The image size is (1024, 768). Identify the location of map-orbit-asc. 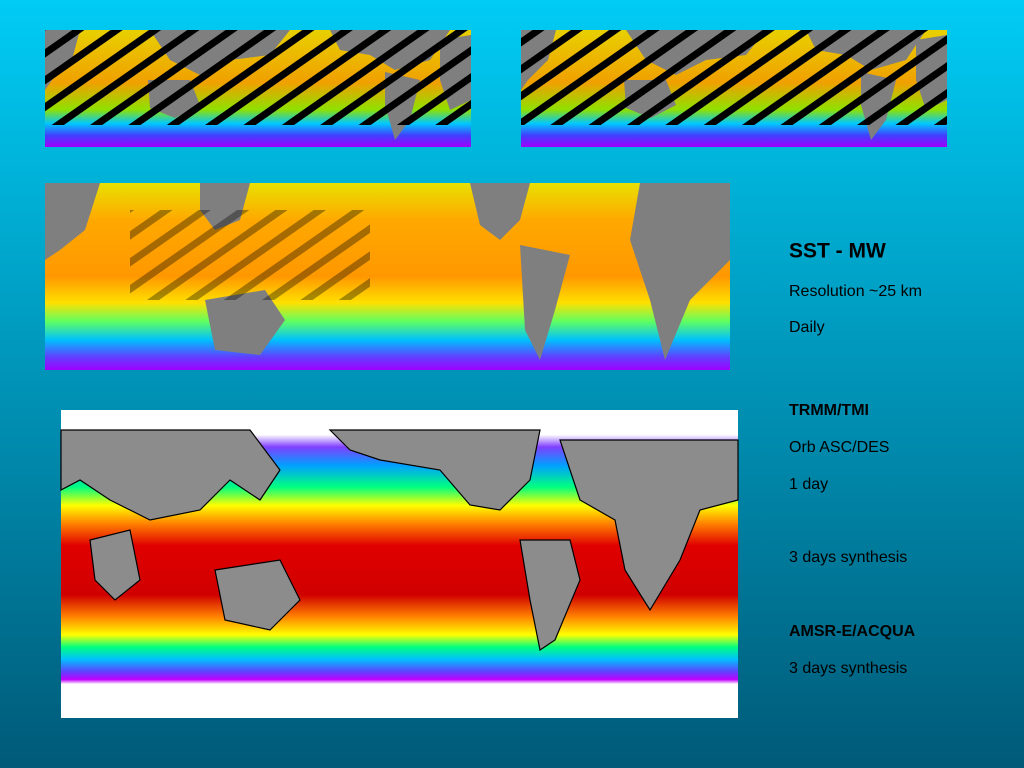
(258, 88).